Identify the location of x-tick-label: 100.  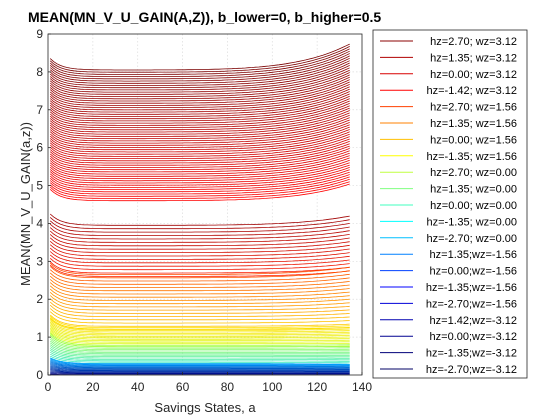
(272, 387).